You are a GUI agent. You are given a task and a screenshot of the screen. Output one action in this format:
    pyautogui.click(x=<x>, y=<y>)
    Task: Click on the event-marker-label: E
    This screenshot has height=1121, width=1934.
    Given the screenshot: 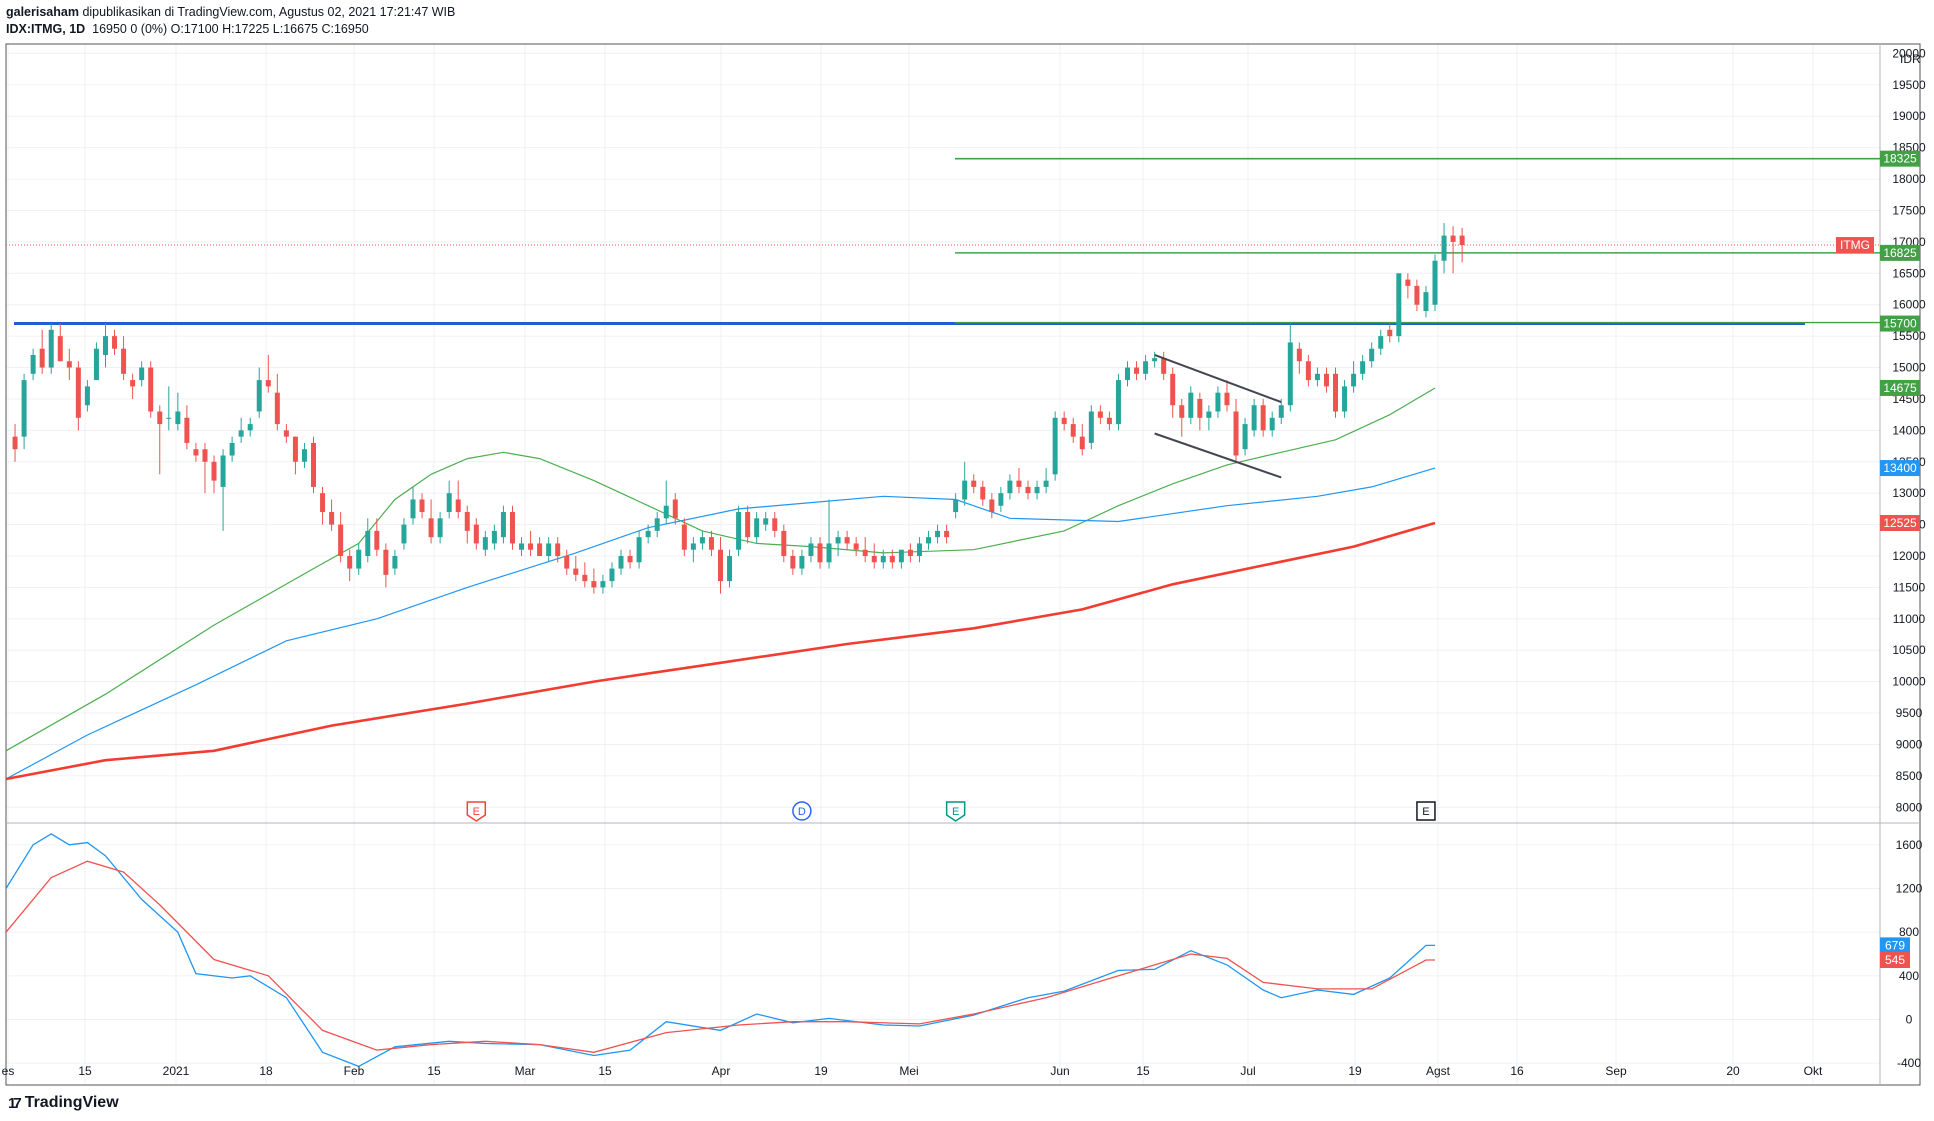 What is the action you would take?
    pyautogui.click(x=1425, y=812)
    